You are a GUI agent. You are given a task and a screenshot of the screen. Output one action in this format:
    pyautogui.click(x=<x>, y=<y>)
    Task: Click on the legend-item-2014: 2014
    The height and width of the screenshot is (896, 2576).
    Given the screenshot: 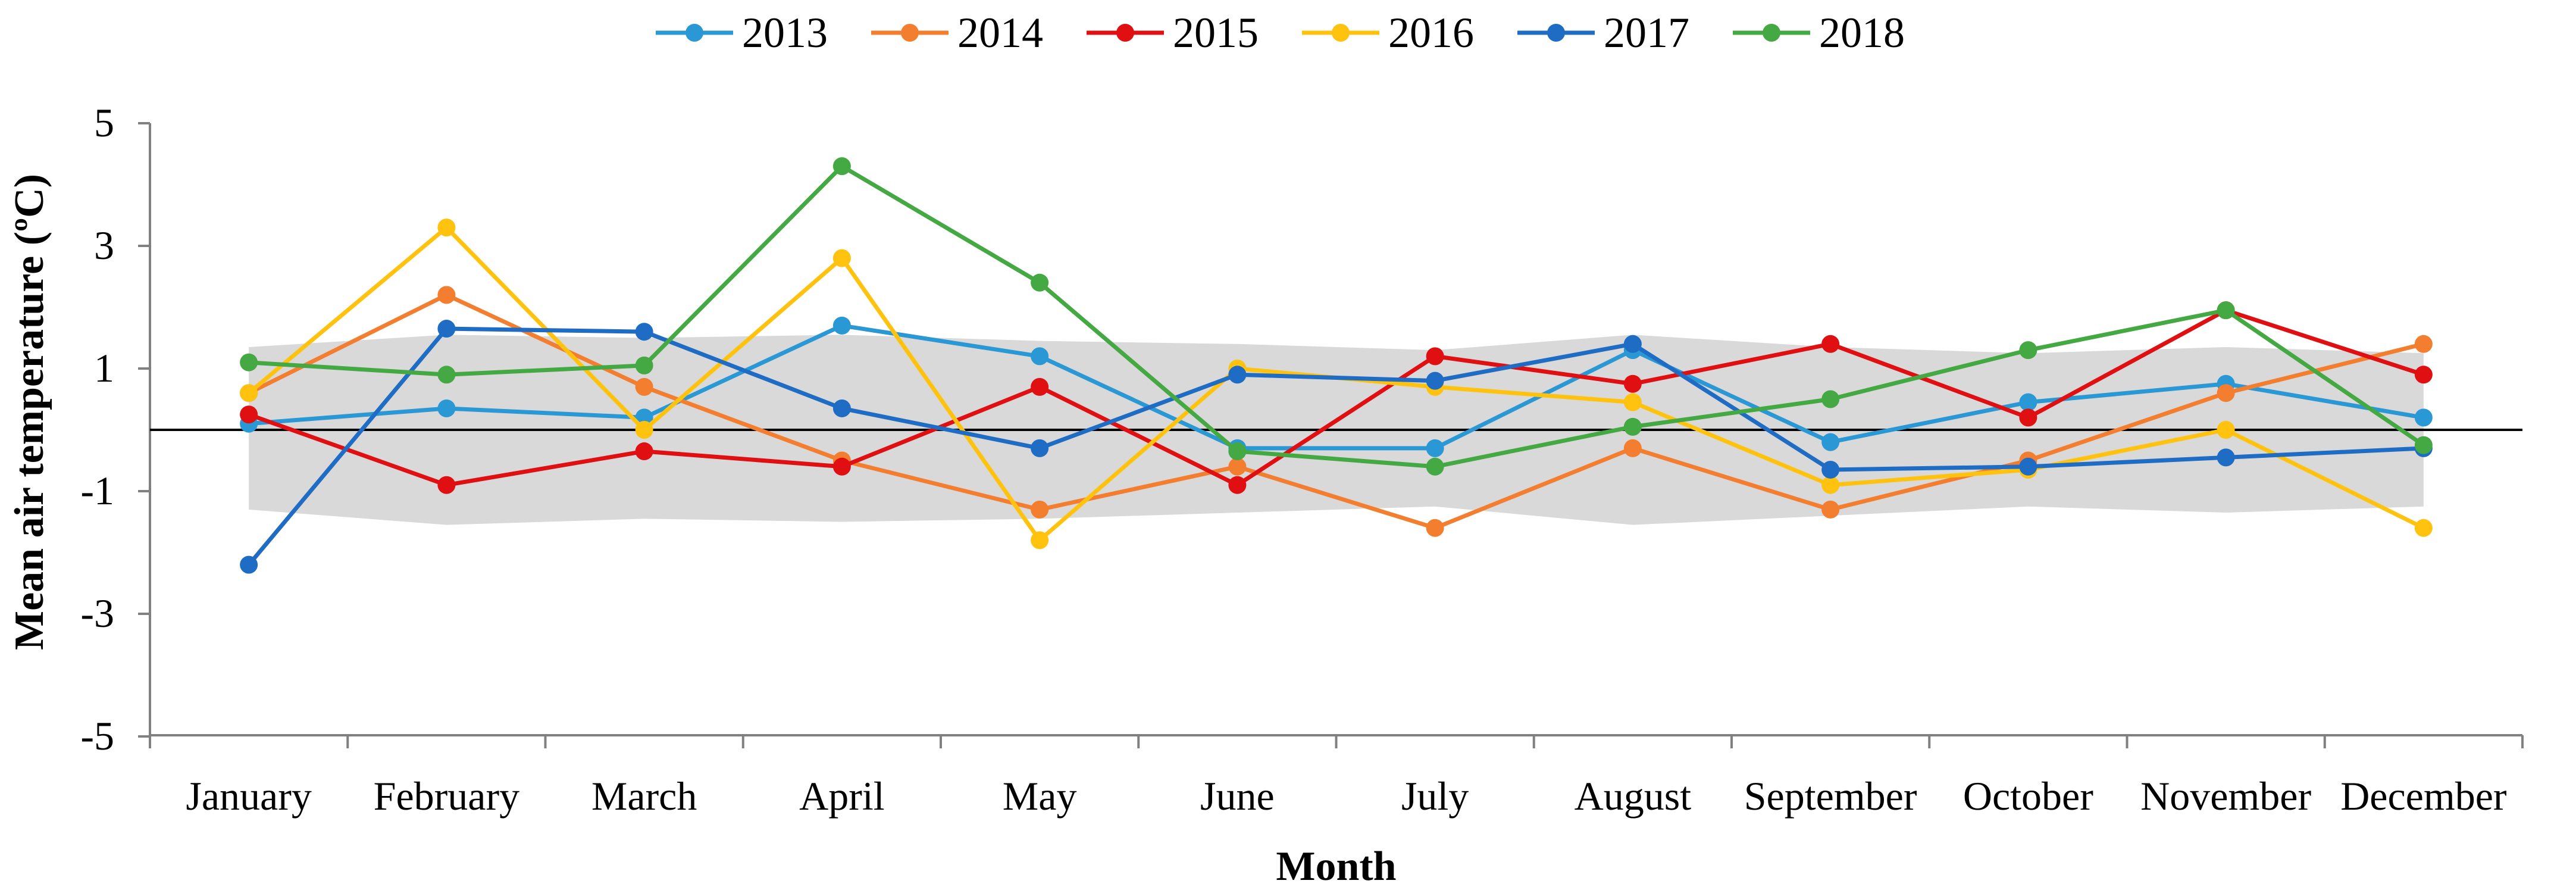 What is the action you would take?
    pyautogui.click(x=957, y=33)
    